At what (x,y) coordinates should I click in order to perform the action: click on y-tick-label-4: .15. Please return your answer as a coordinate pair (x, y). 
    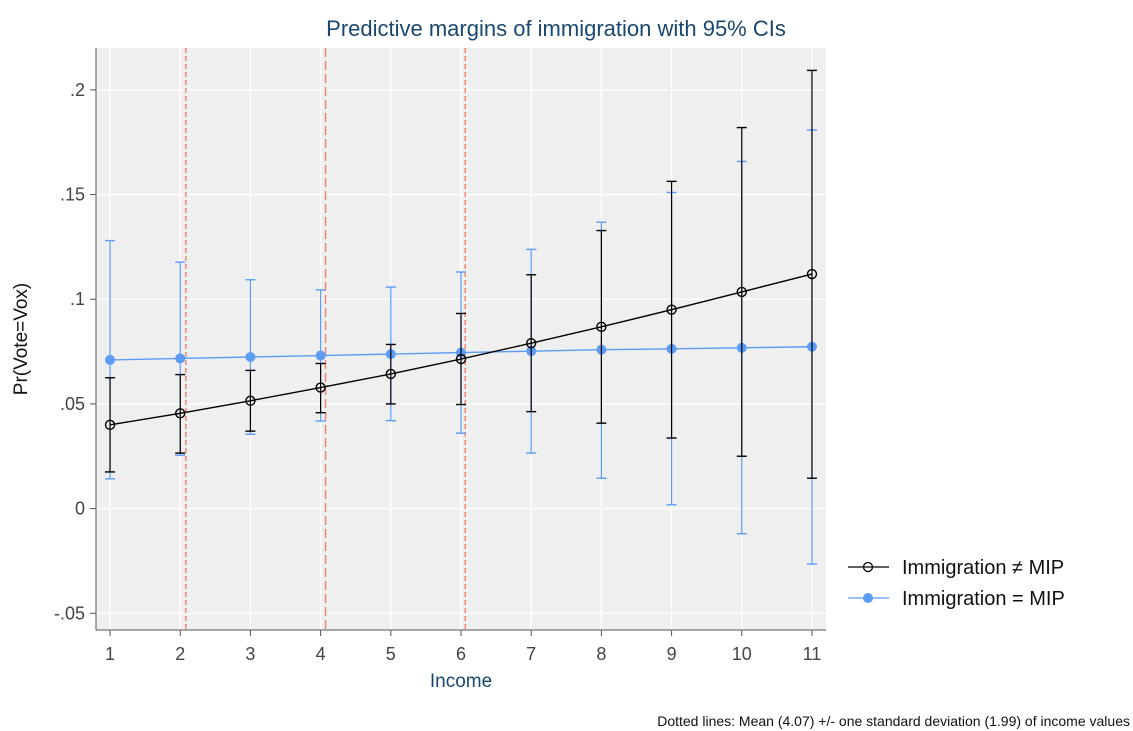
    Looking at the image, I should click on (72, 195).